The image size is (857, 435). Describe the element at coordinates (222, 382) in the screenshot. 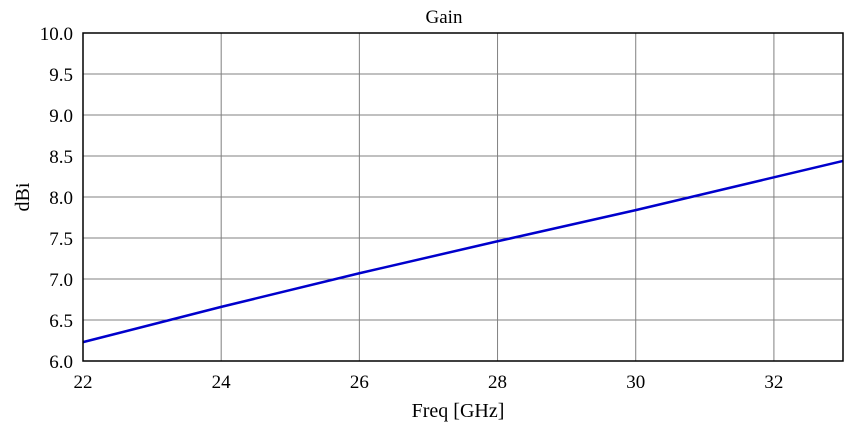

I see `x-tick-label: 24` at that location.